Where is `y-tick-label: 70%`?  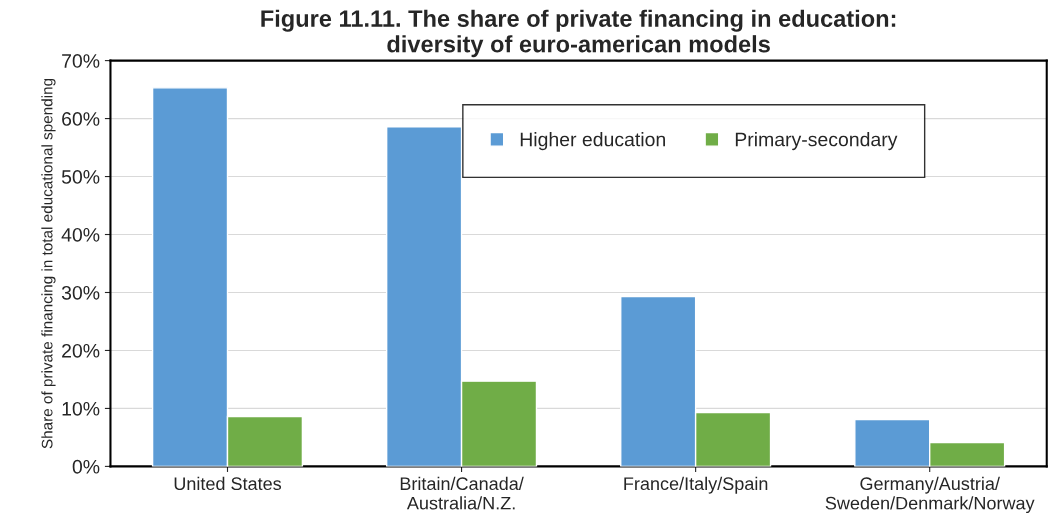
y-tick-label: 70% is located at coordinates (81, 61).